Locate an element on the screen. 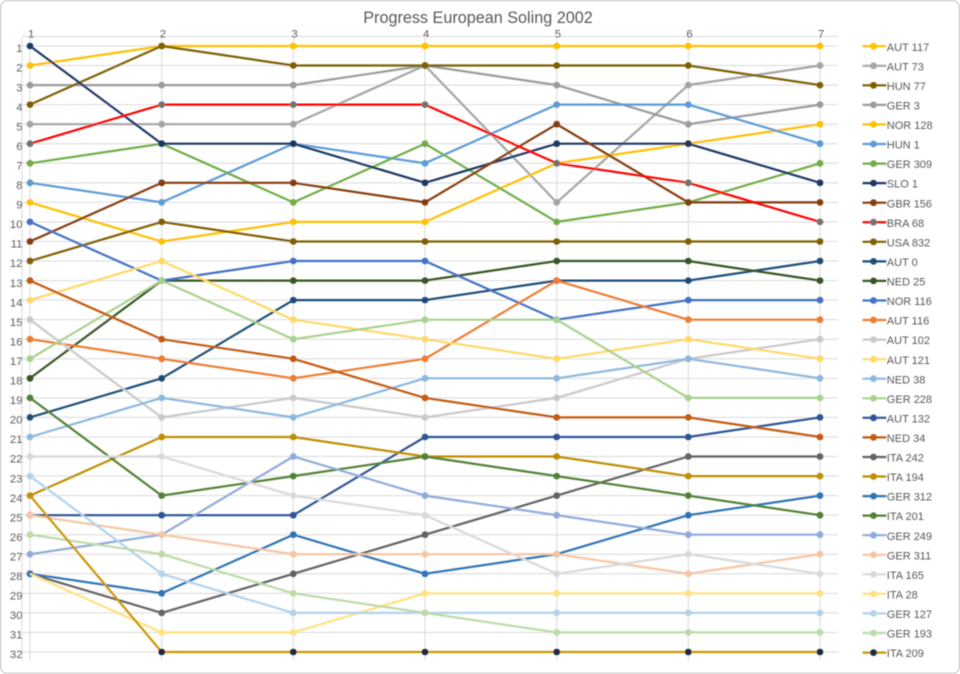 This screenshot has height=674, width=960. svg-text: 20 is located at coordinates (16, 421).